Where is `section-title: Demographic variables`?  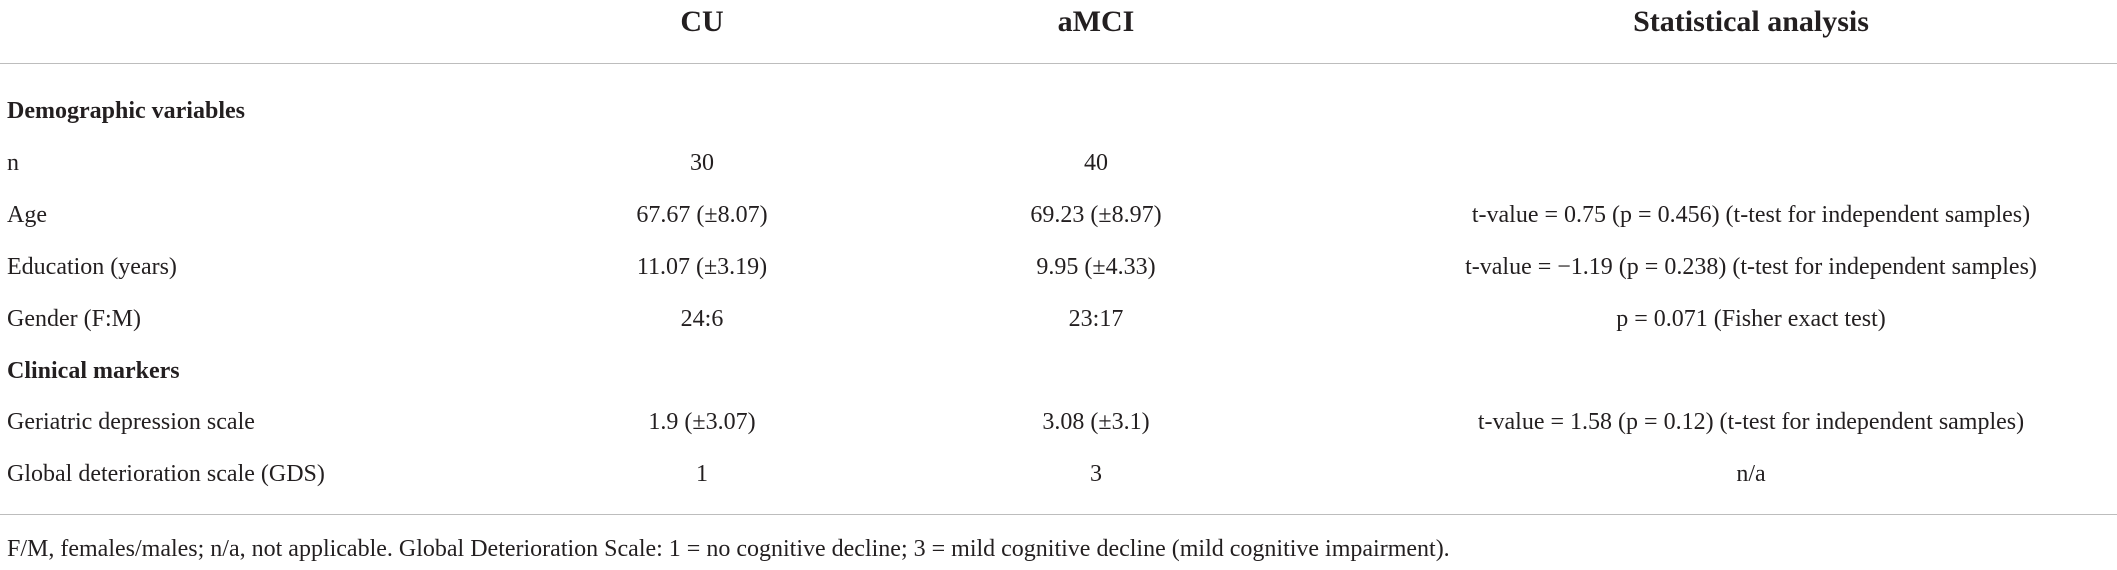 section-title: Demographic variables is located at coordinates (126, 111).